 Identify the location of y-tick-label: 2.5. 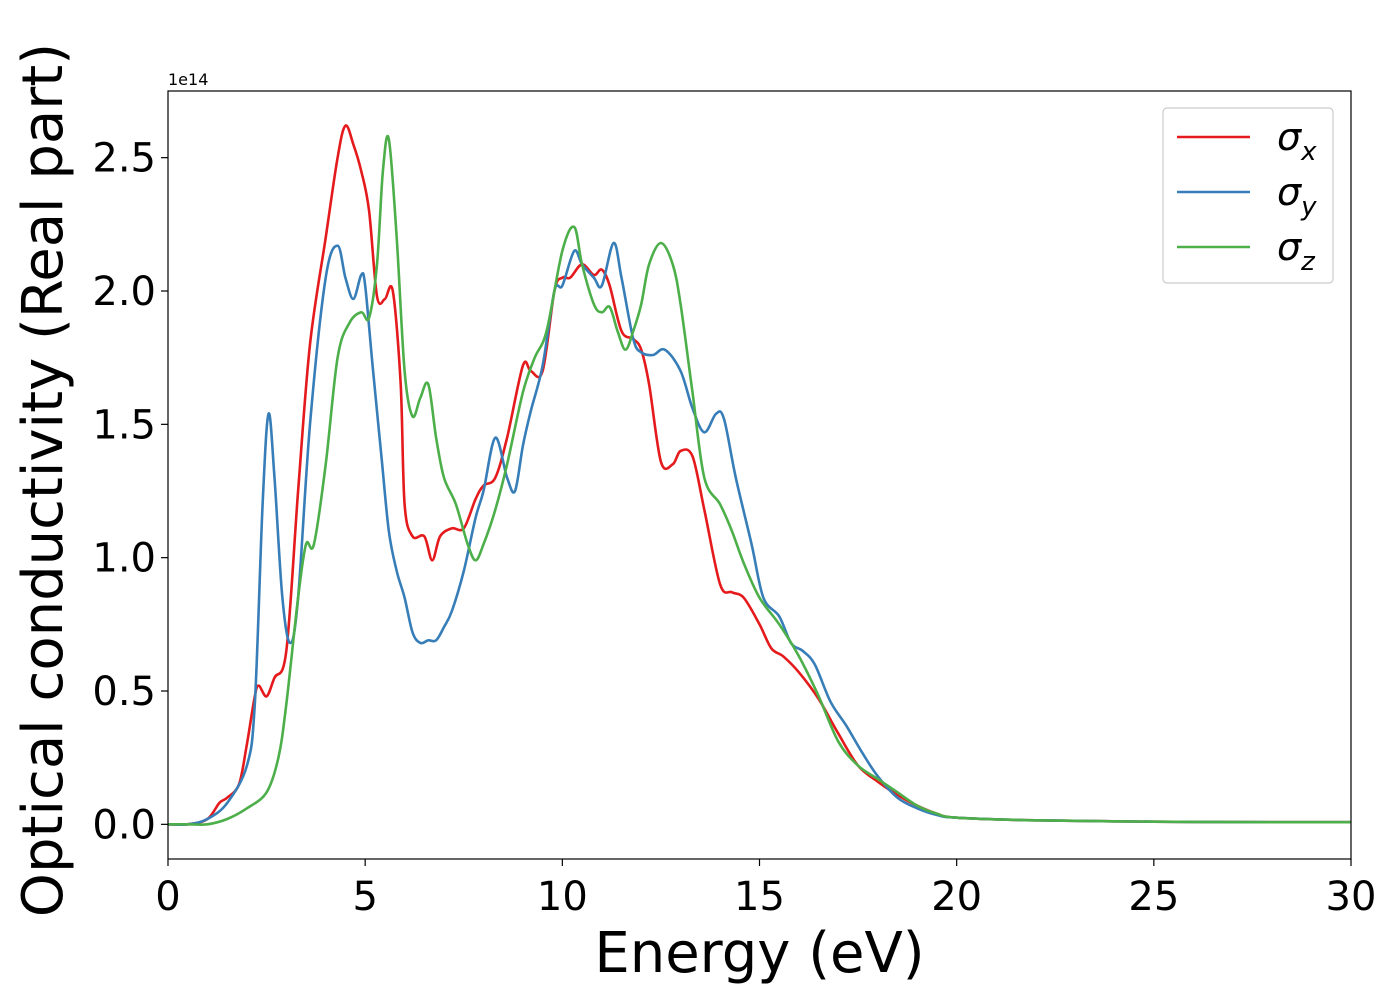
(124, 159).